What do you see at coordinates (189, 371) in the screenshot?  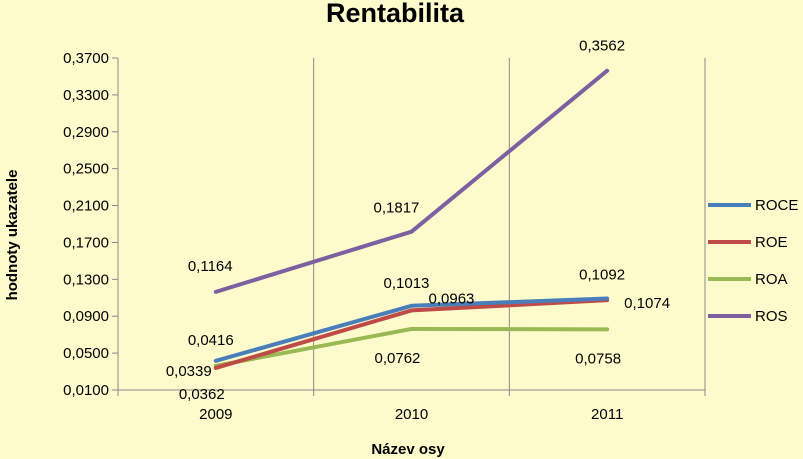 I see `data-label-roe: 0,0339` at bounding box center [189, 371].